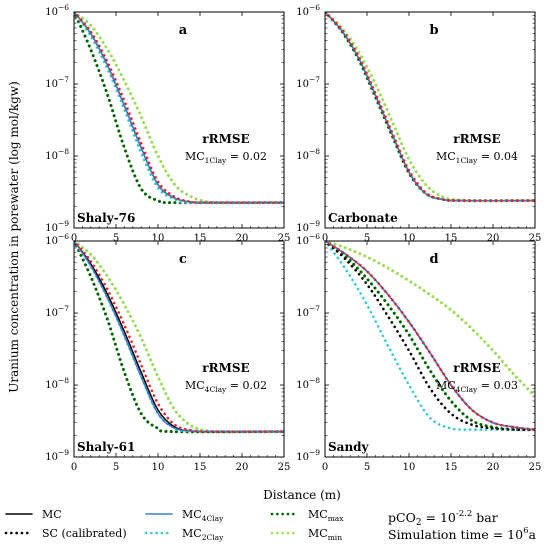 The image size is (550, 547). I want to click on rrmse-value: MC1Clay = 0.02, so click(226, 157).